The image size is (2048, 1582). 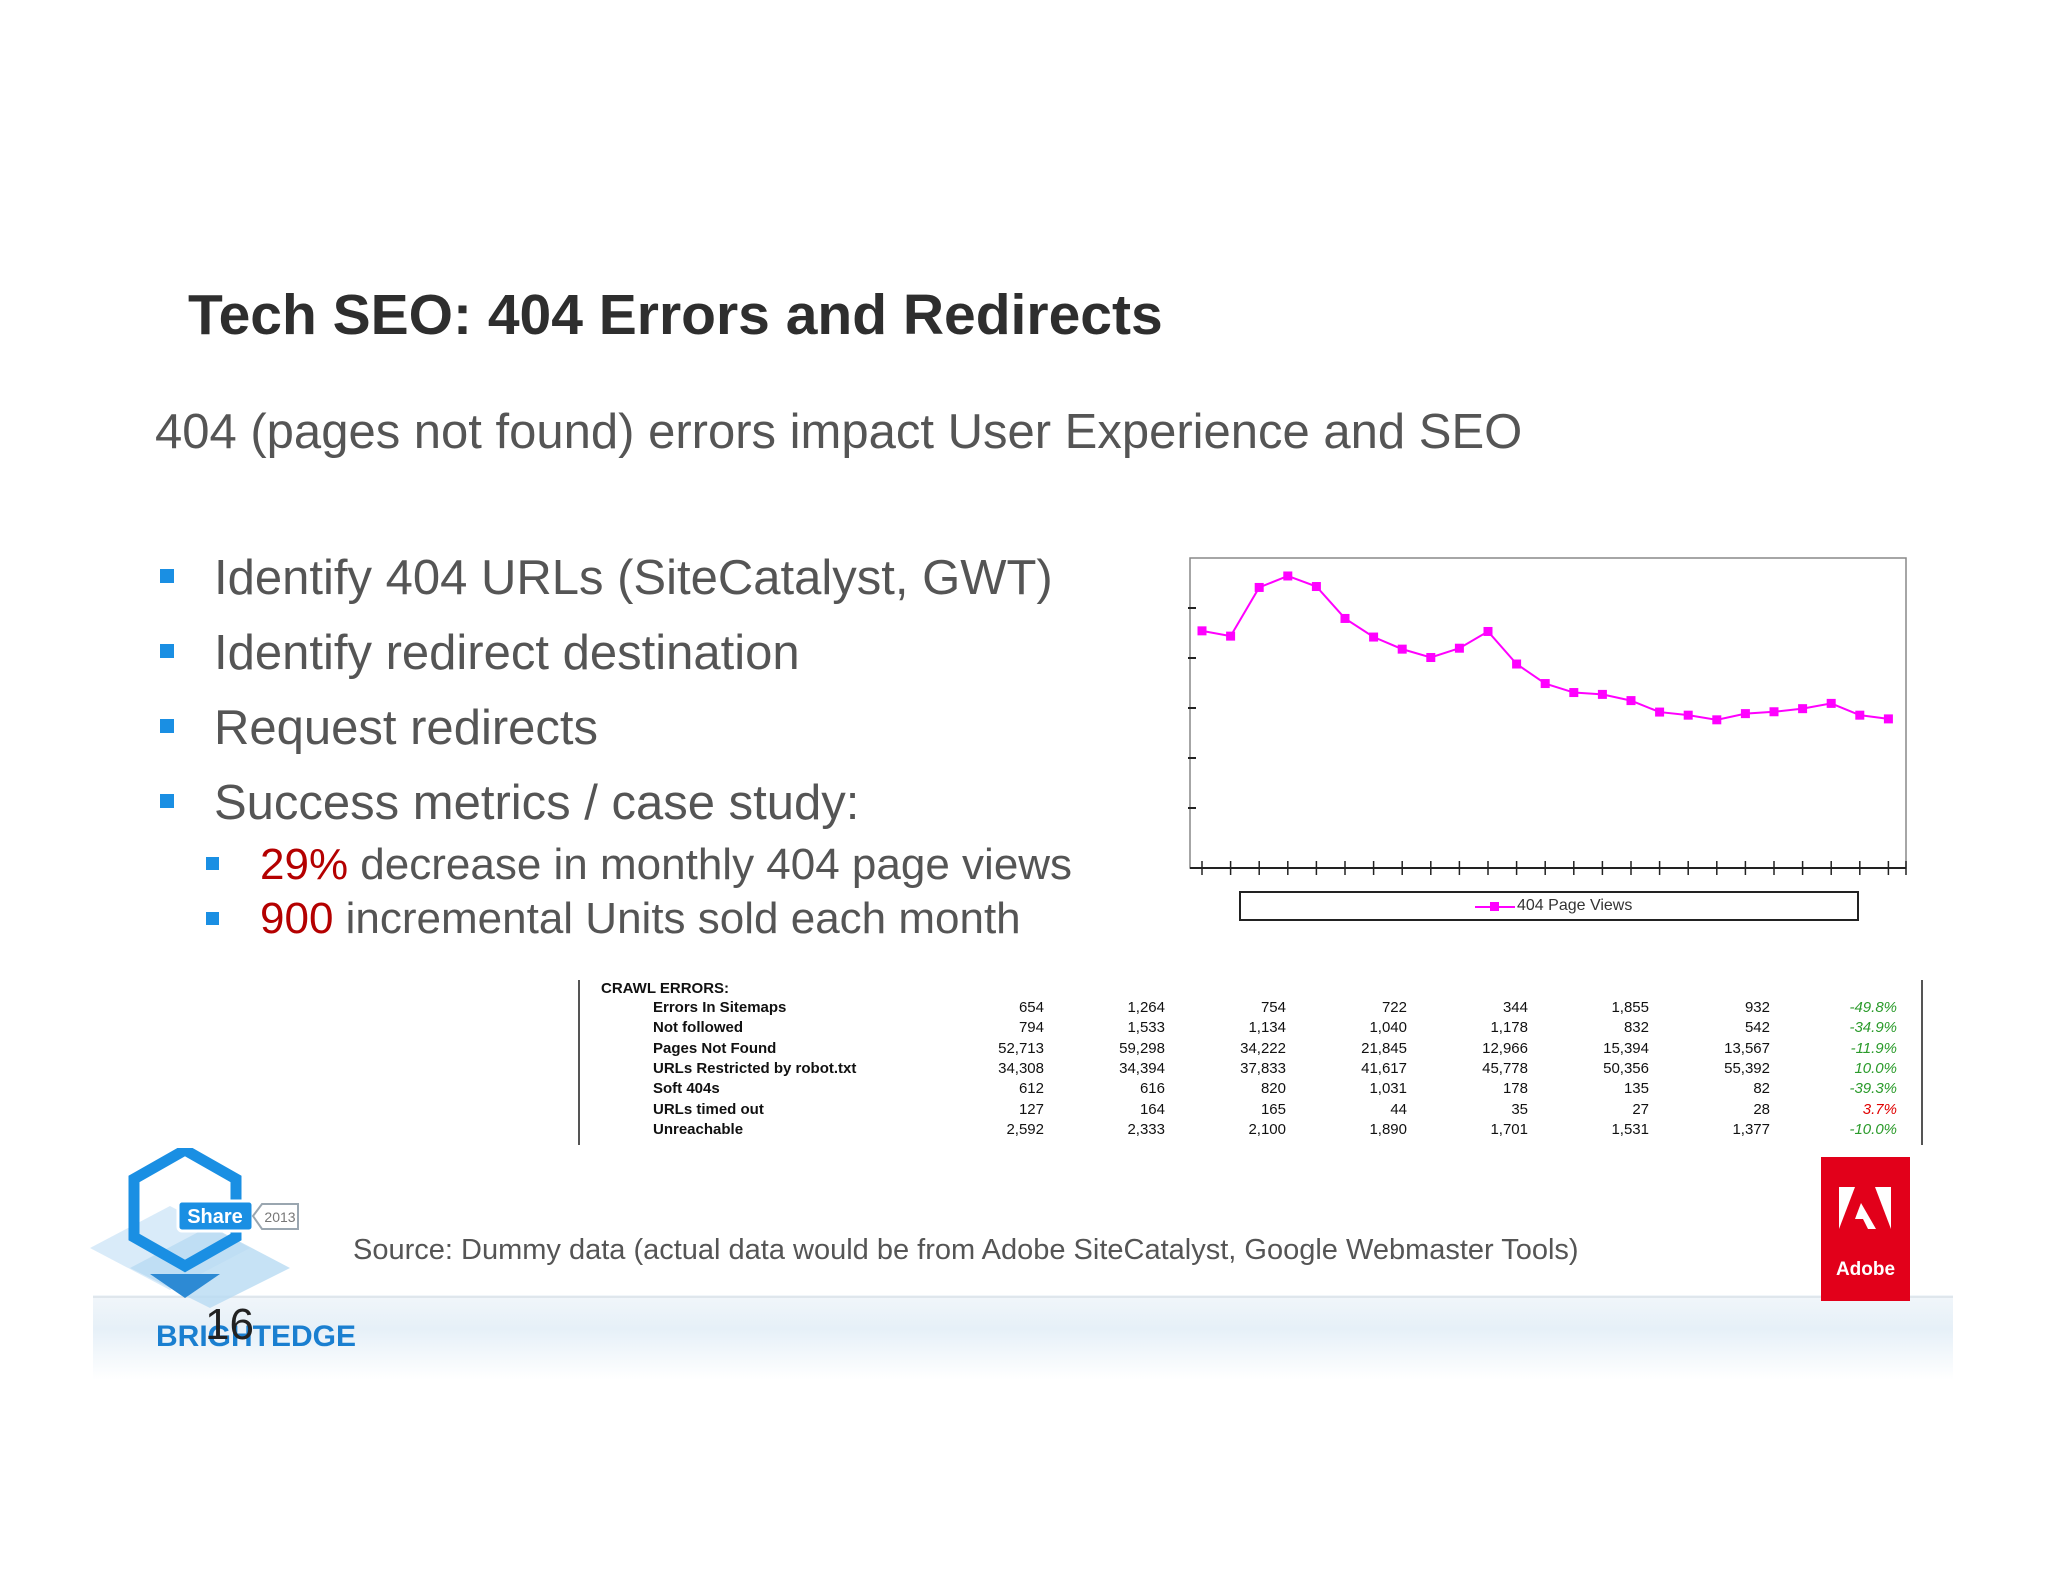 What do you see at coordinates (229, 1324) in the screenshot?
I see `page-number: 16` at bounding box center [229, 1324].